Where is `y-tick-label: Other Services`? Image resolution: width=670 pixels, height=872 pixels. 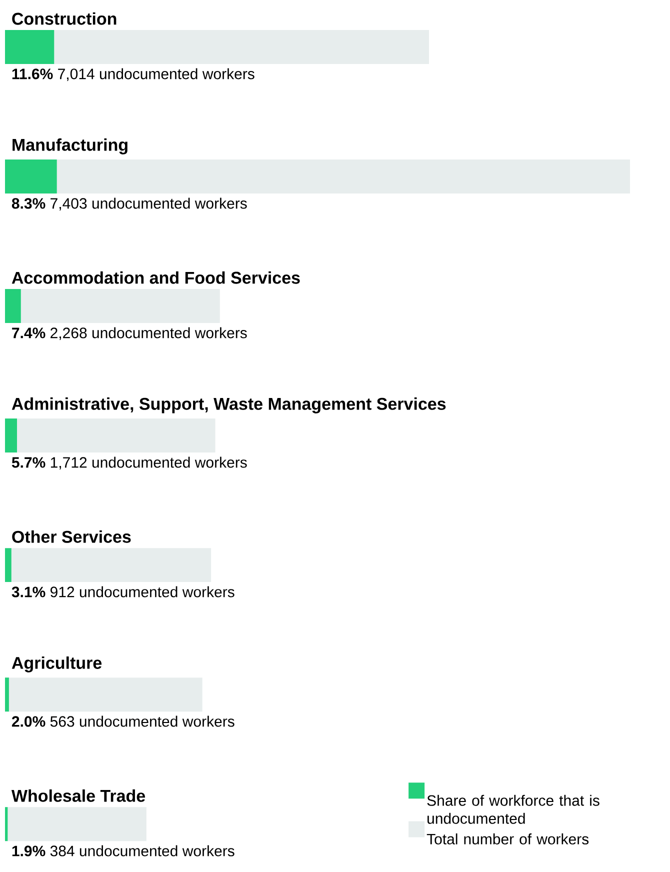 y-tick-label: Other Services is located at coordinates (71, 536).